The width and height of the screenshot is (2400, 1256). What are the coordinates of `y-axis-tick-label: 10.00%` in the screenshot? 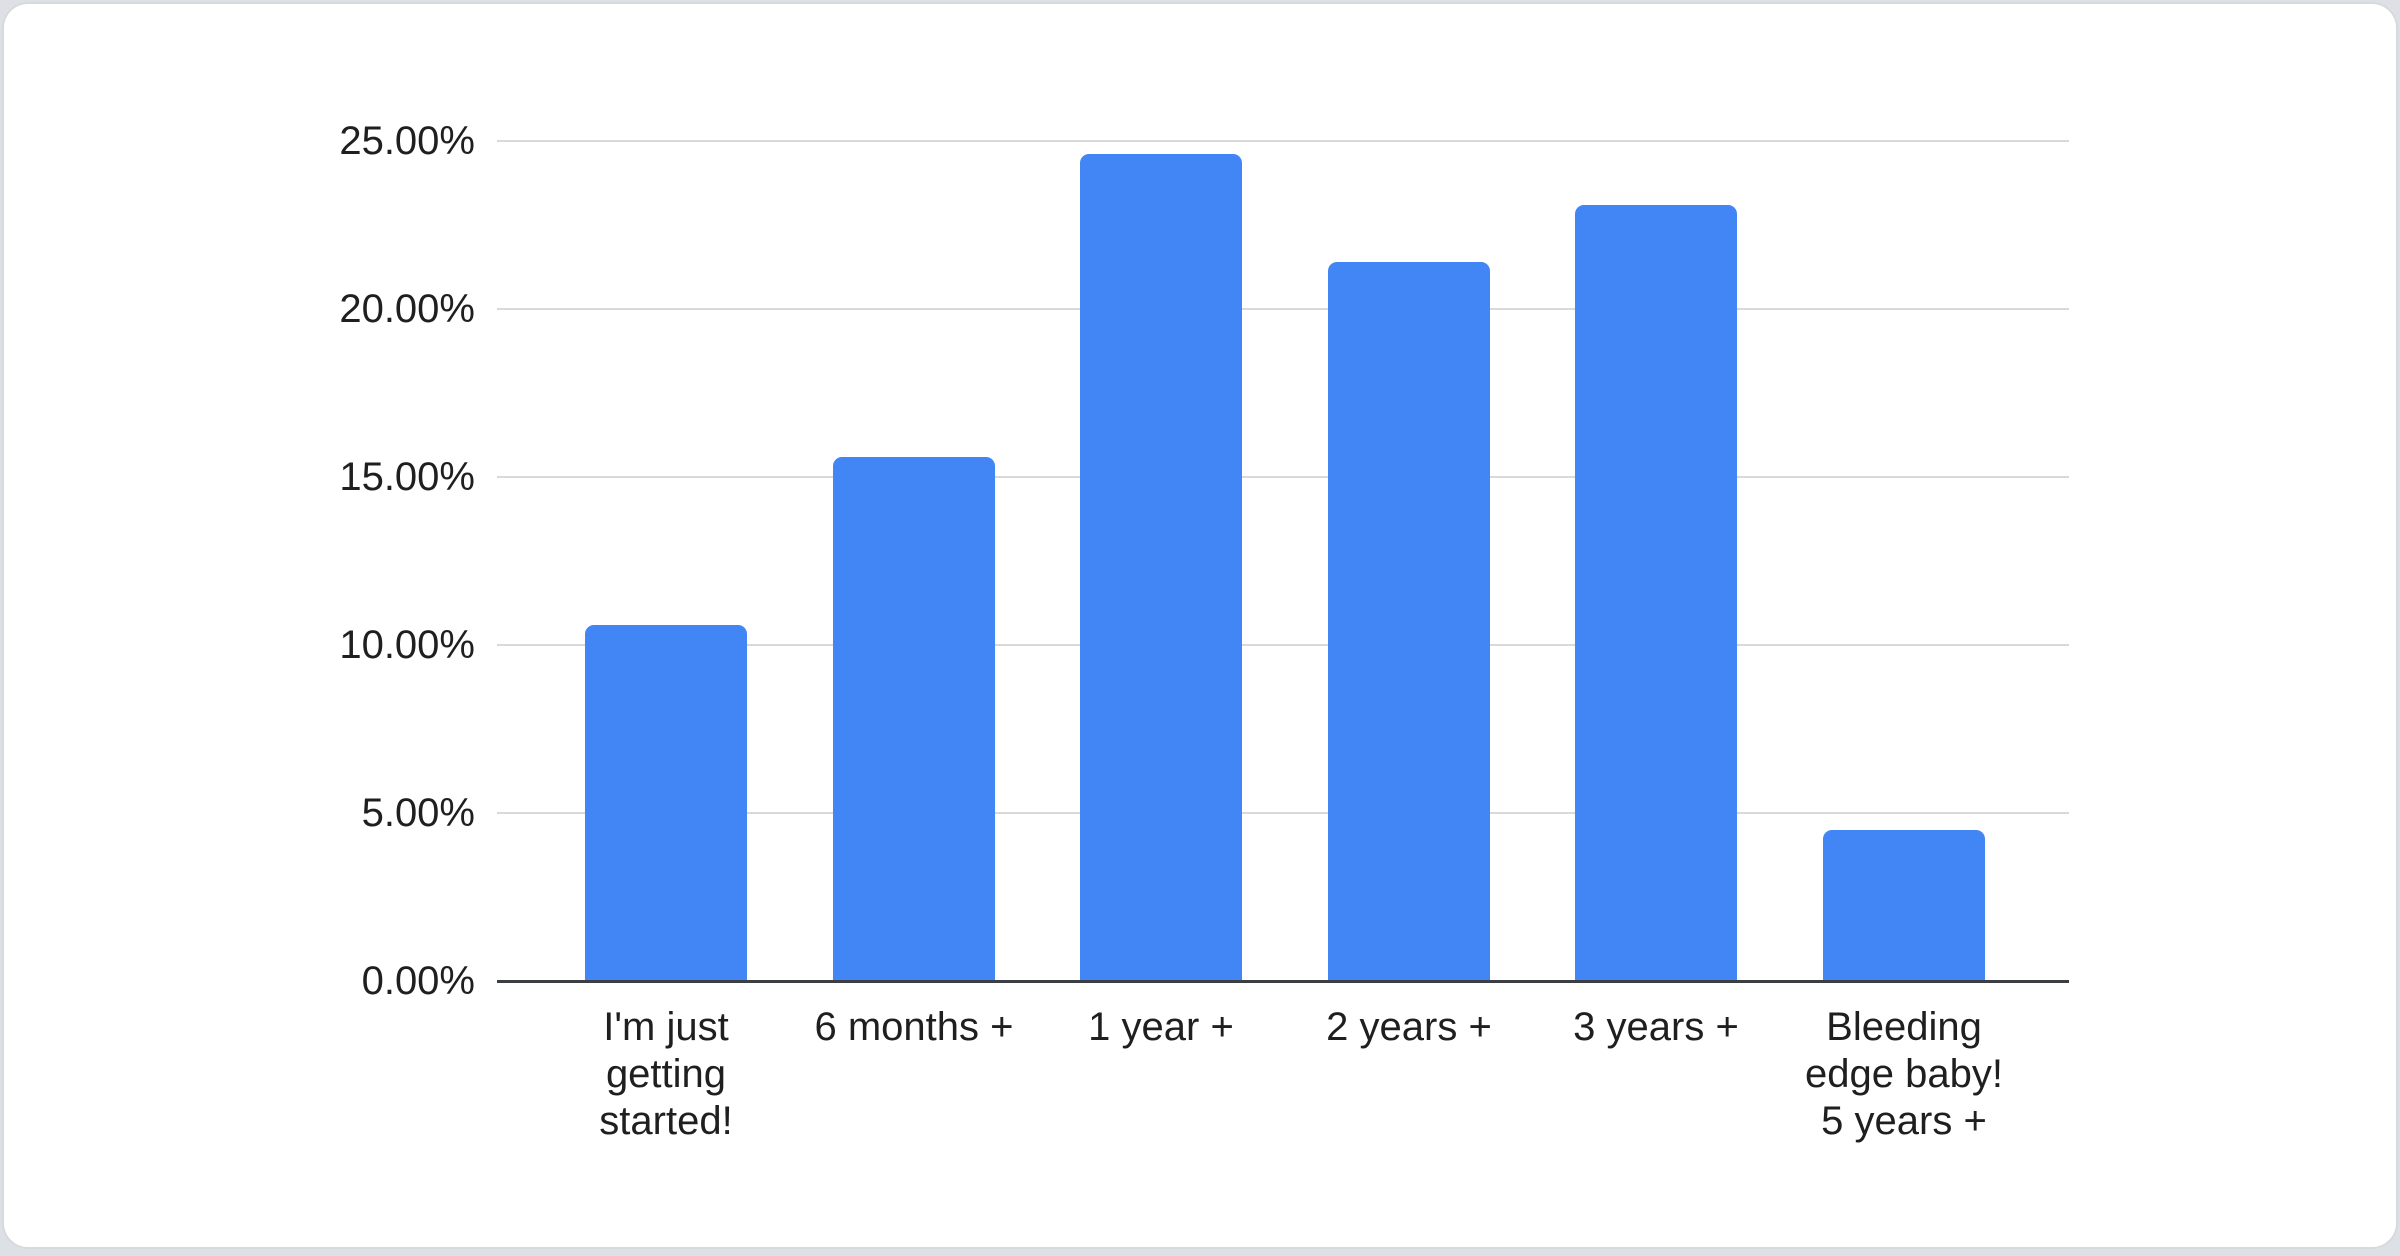 It's located at (407, 645).